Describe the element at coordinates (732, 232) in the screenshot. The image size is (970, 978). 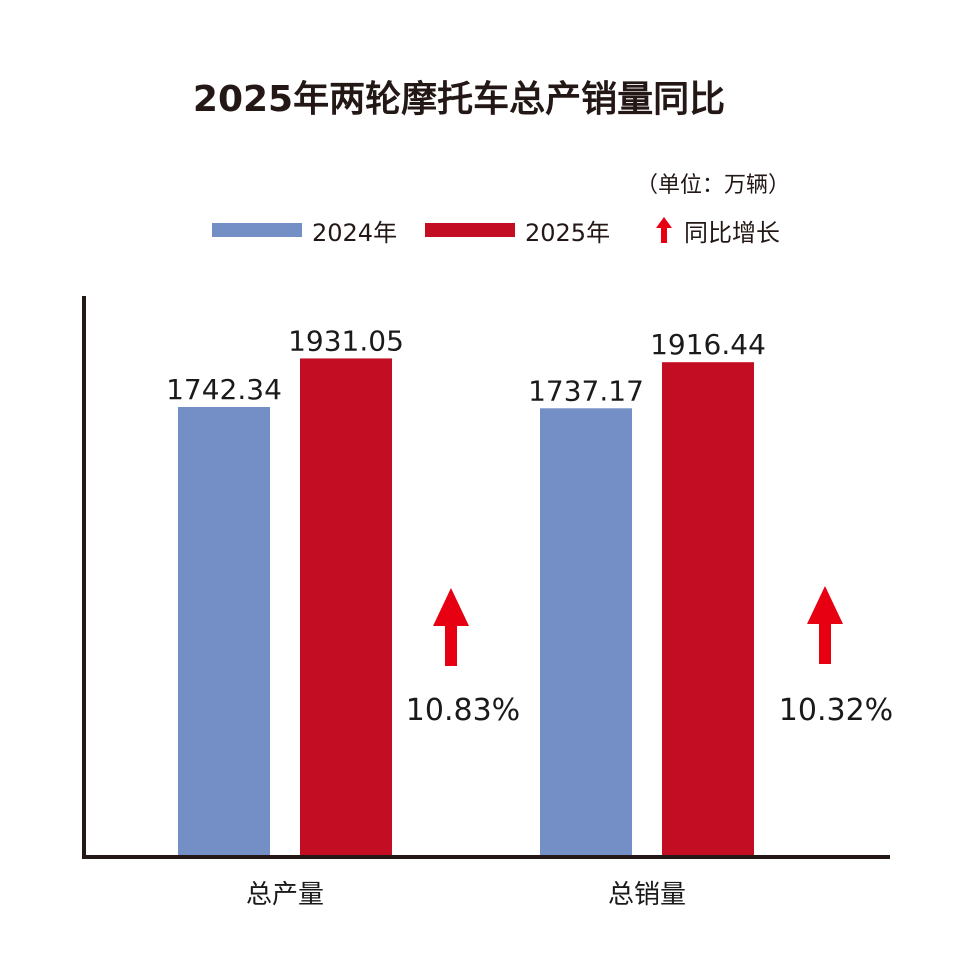
I see `legend-label-growth: 同比增长` at that location.